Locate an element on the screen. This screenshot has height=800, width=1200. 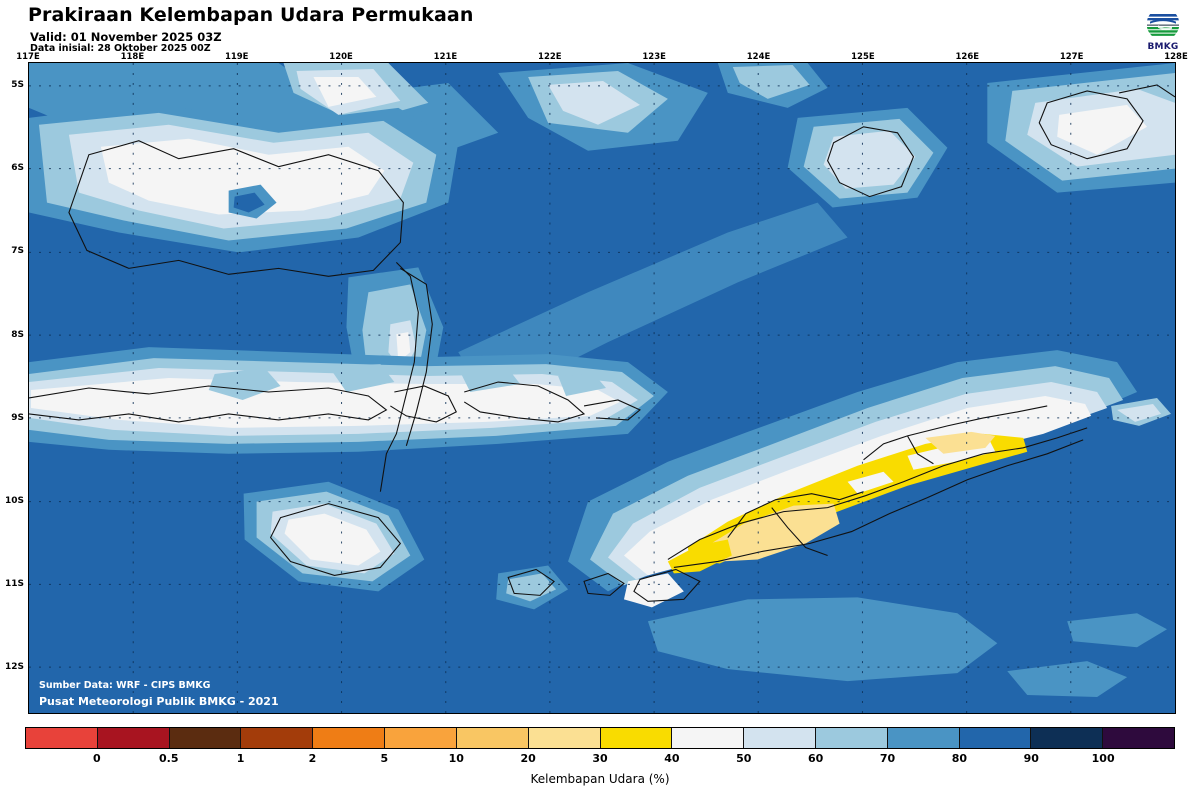
lat-tick-11S: 11S is located at coordinates (14, 584).